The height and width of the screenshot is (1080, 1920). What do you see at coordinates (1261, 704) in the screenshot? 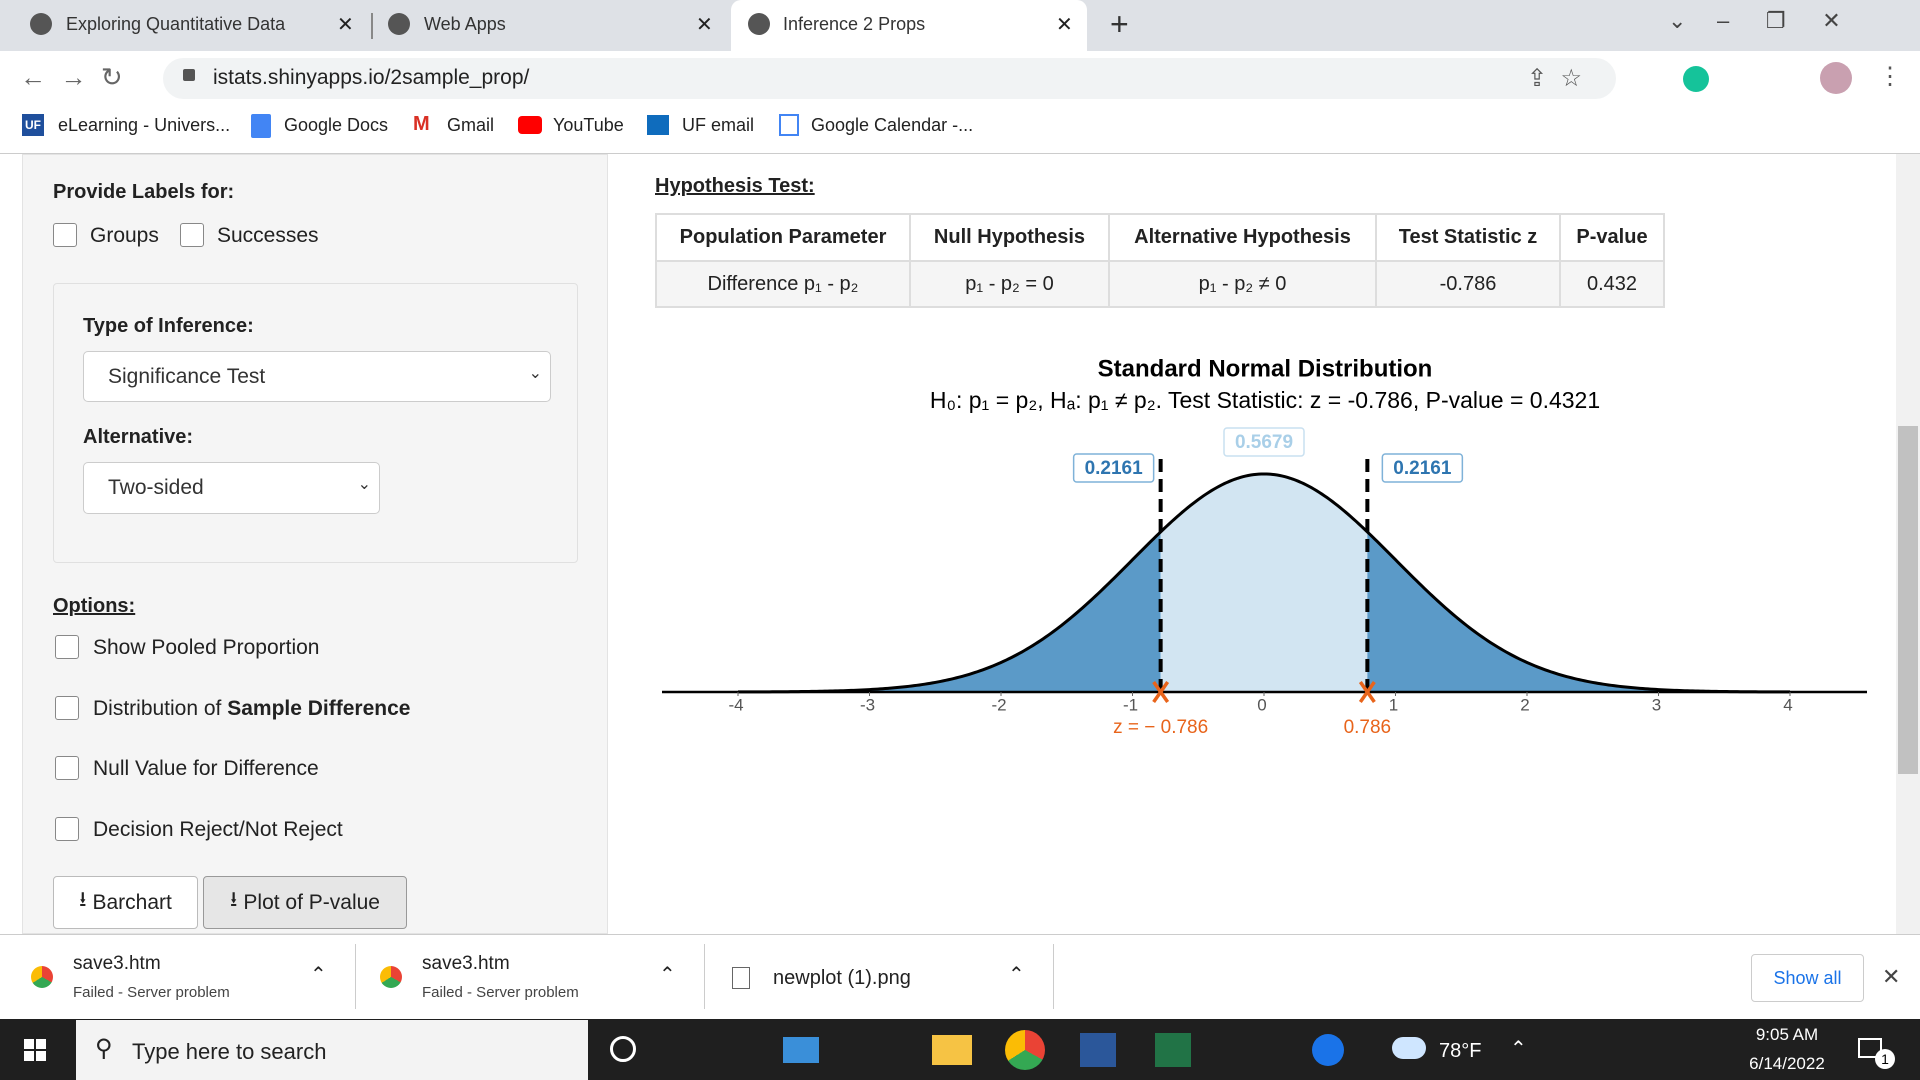
I see `x-tick-label: 0` at bounding box center [1261, 704].